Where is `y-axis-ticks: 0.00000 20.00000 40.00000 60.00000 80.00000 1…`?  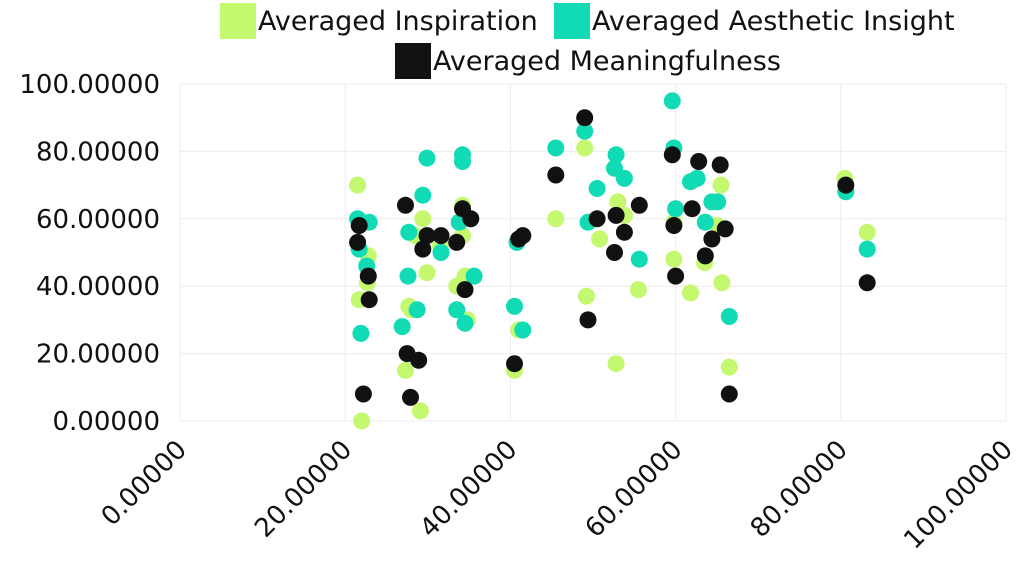
y-axis-ticks: 0.00000 20.00000 40.00000 60.00000 80.00000 1… is located at coordinates (89, 253).